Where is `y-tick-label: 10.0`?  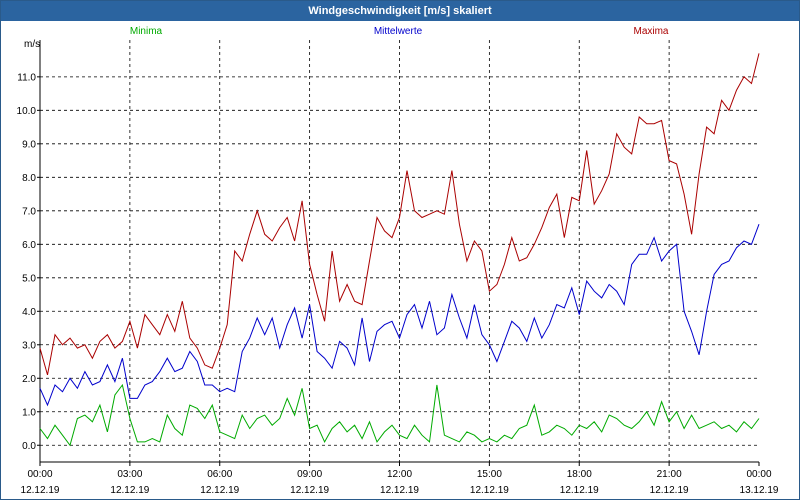 y-tick-label: 10.0 is located at coordinates (27, 111).